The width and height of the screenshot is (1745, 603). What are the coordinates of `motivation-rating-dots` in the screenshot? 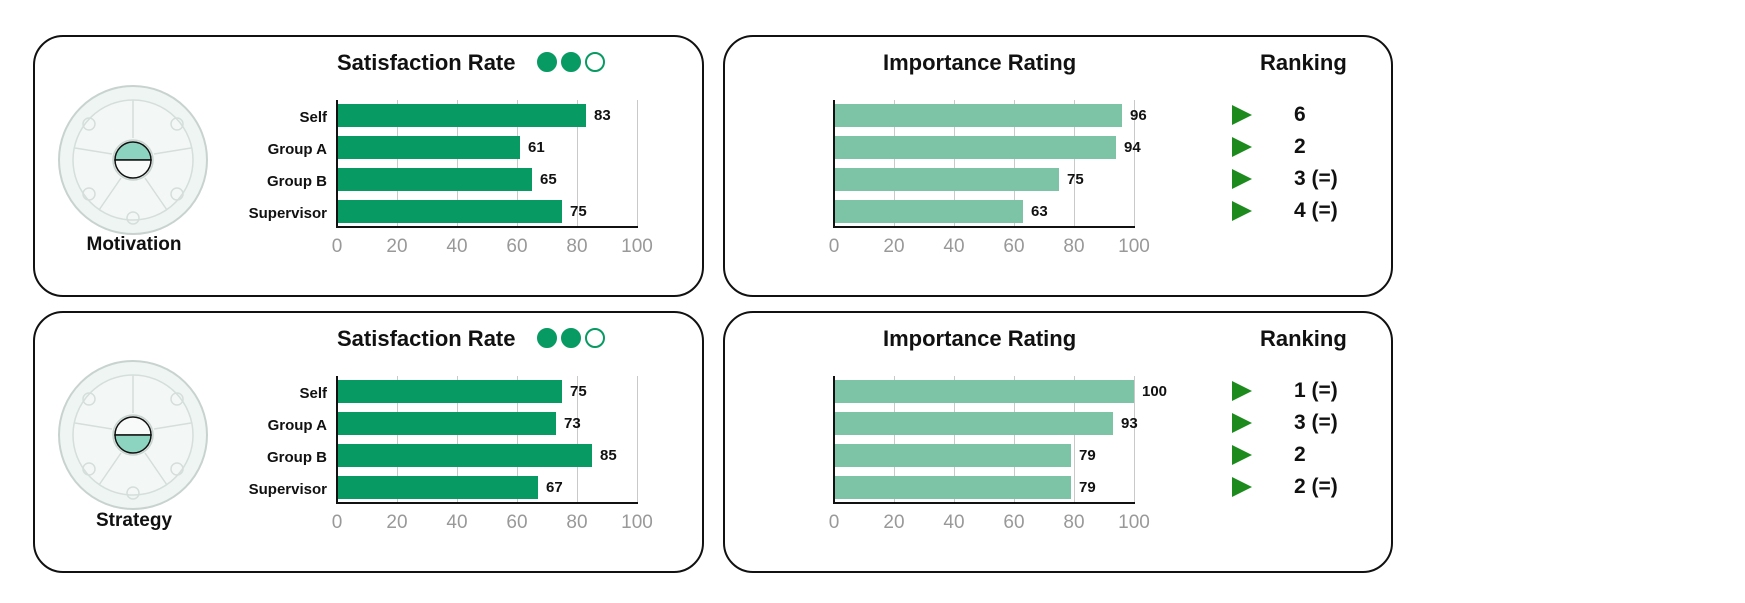 It's located at (571, 62).